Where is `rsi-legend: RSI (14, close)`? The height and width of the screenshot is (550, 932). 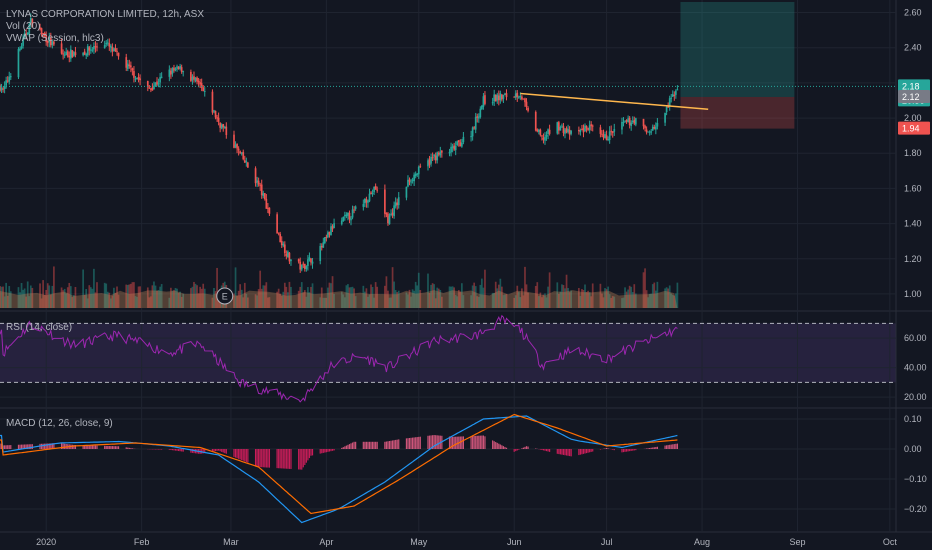
rsi-legend: RSI (14, close) is located at coordinates (39, 327).